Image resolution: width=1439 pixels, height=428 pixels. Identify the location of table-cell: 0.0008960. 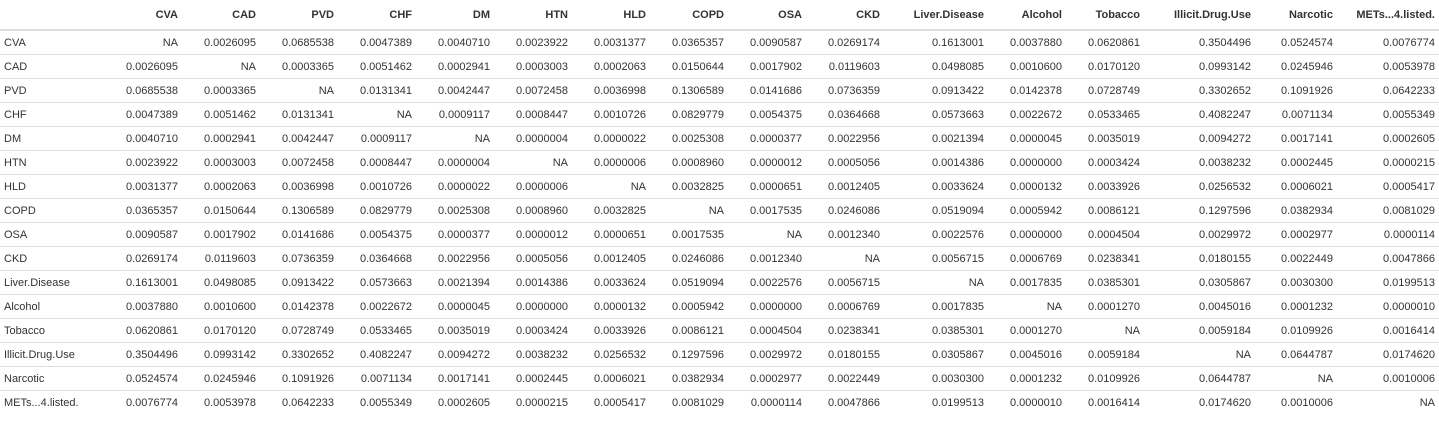
(689, 162).